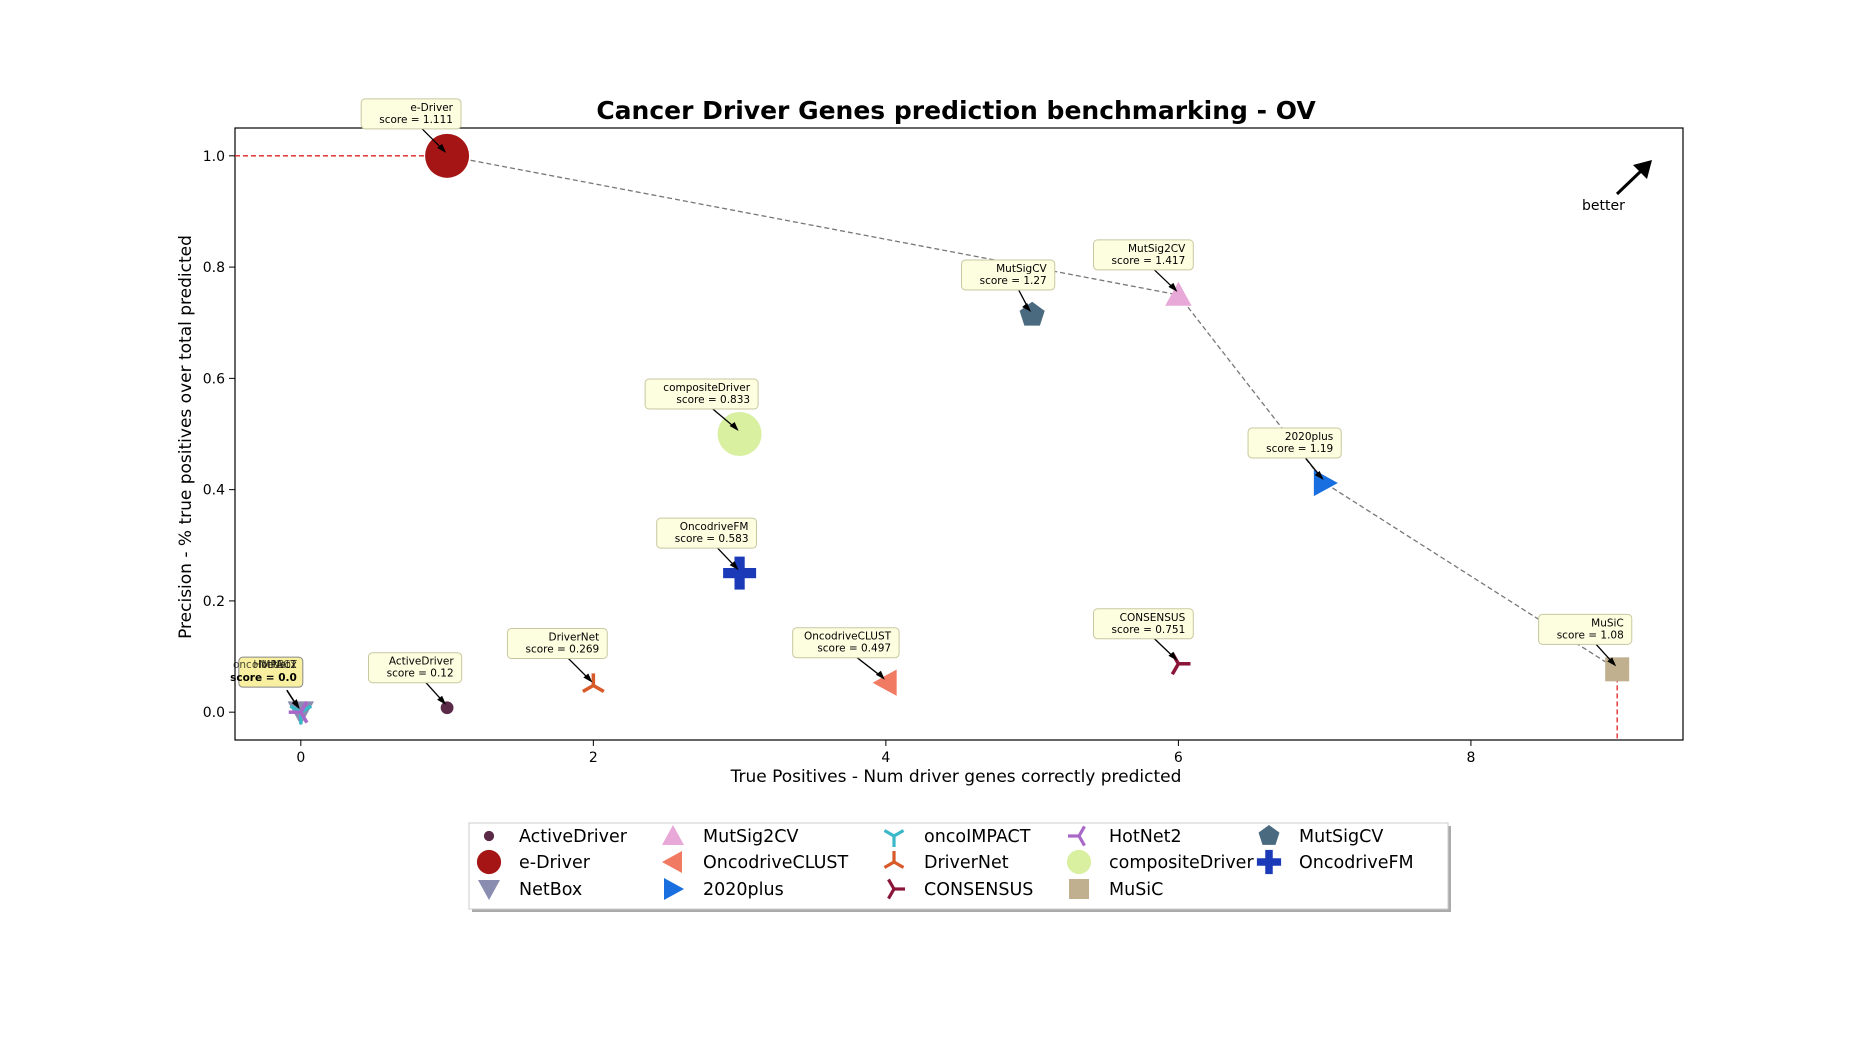 The width and height of the screenshot is (1850, 1050). I want to click on legend-item-consensus: CONSENSUS, so click(960, 889).